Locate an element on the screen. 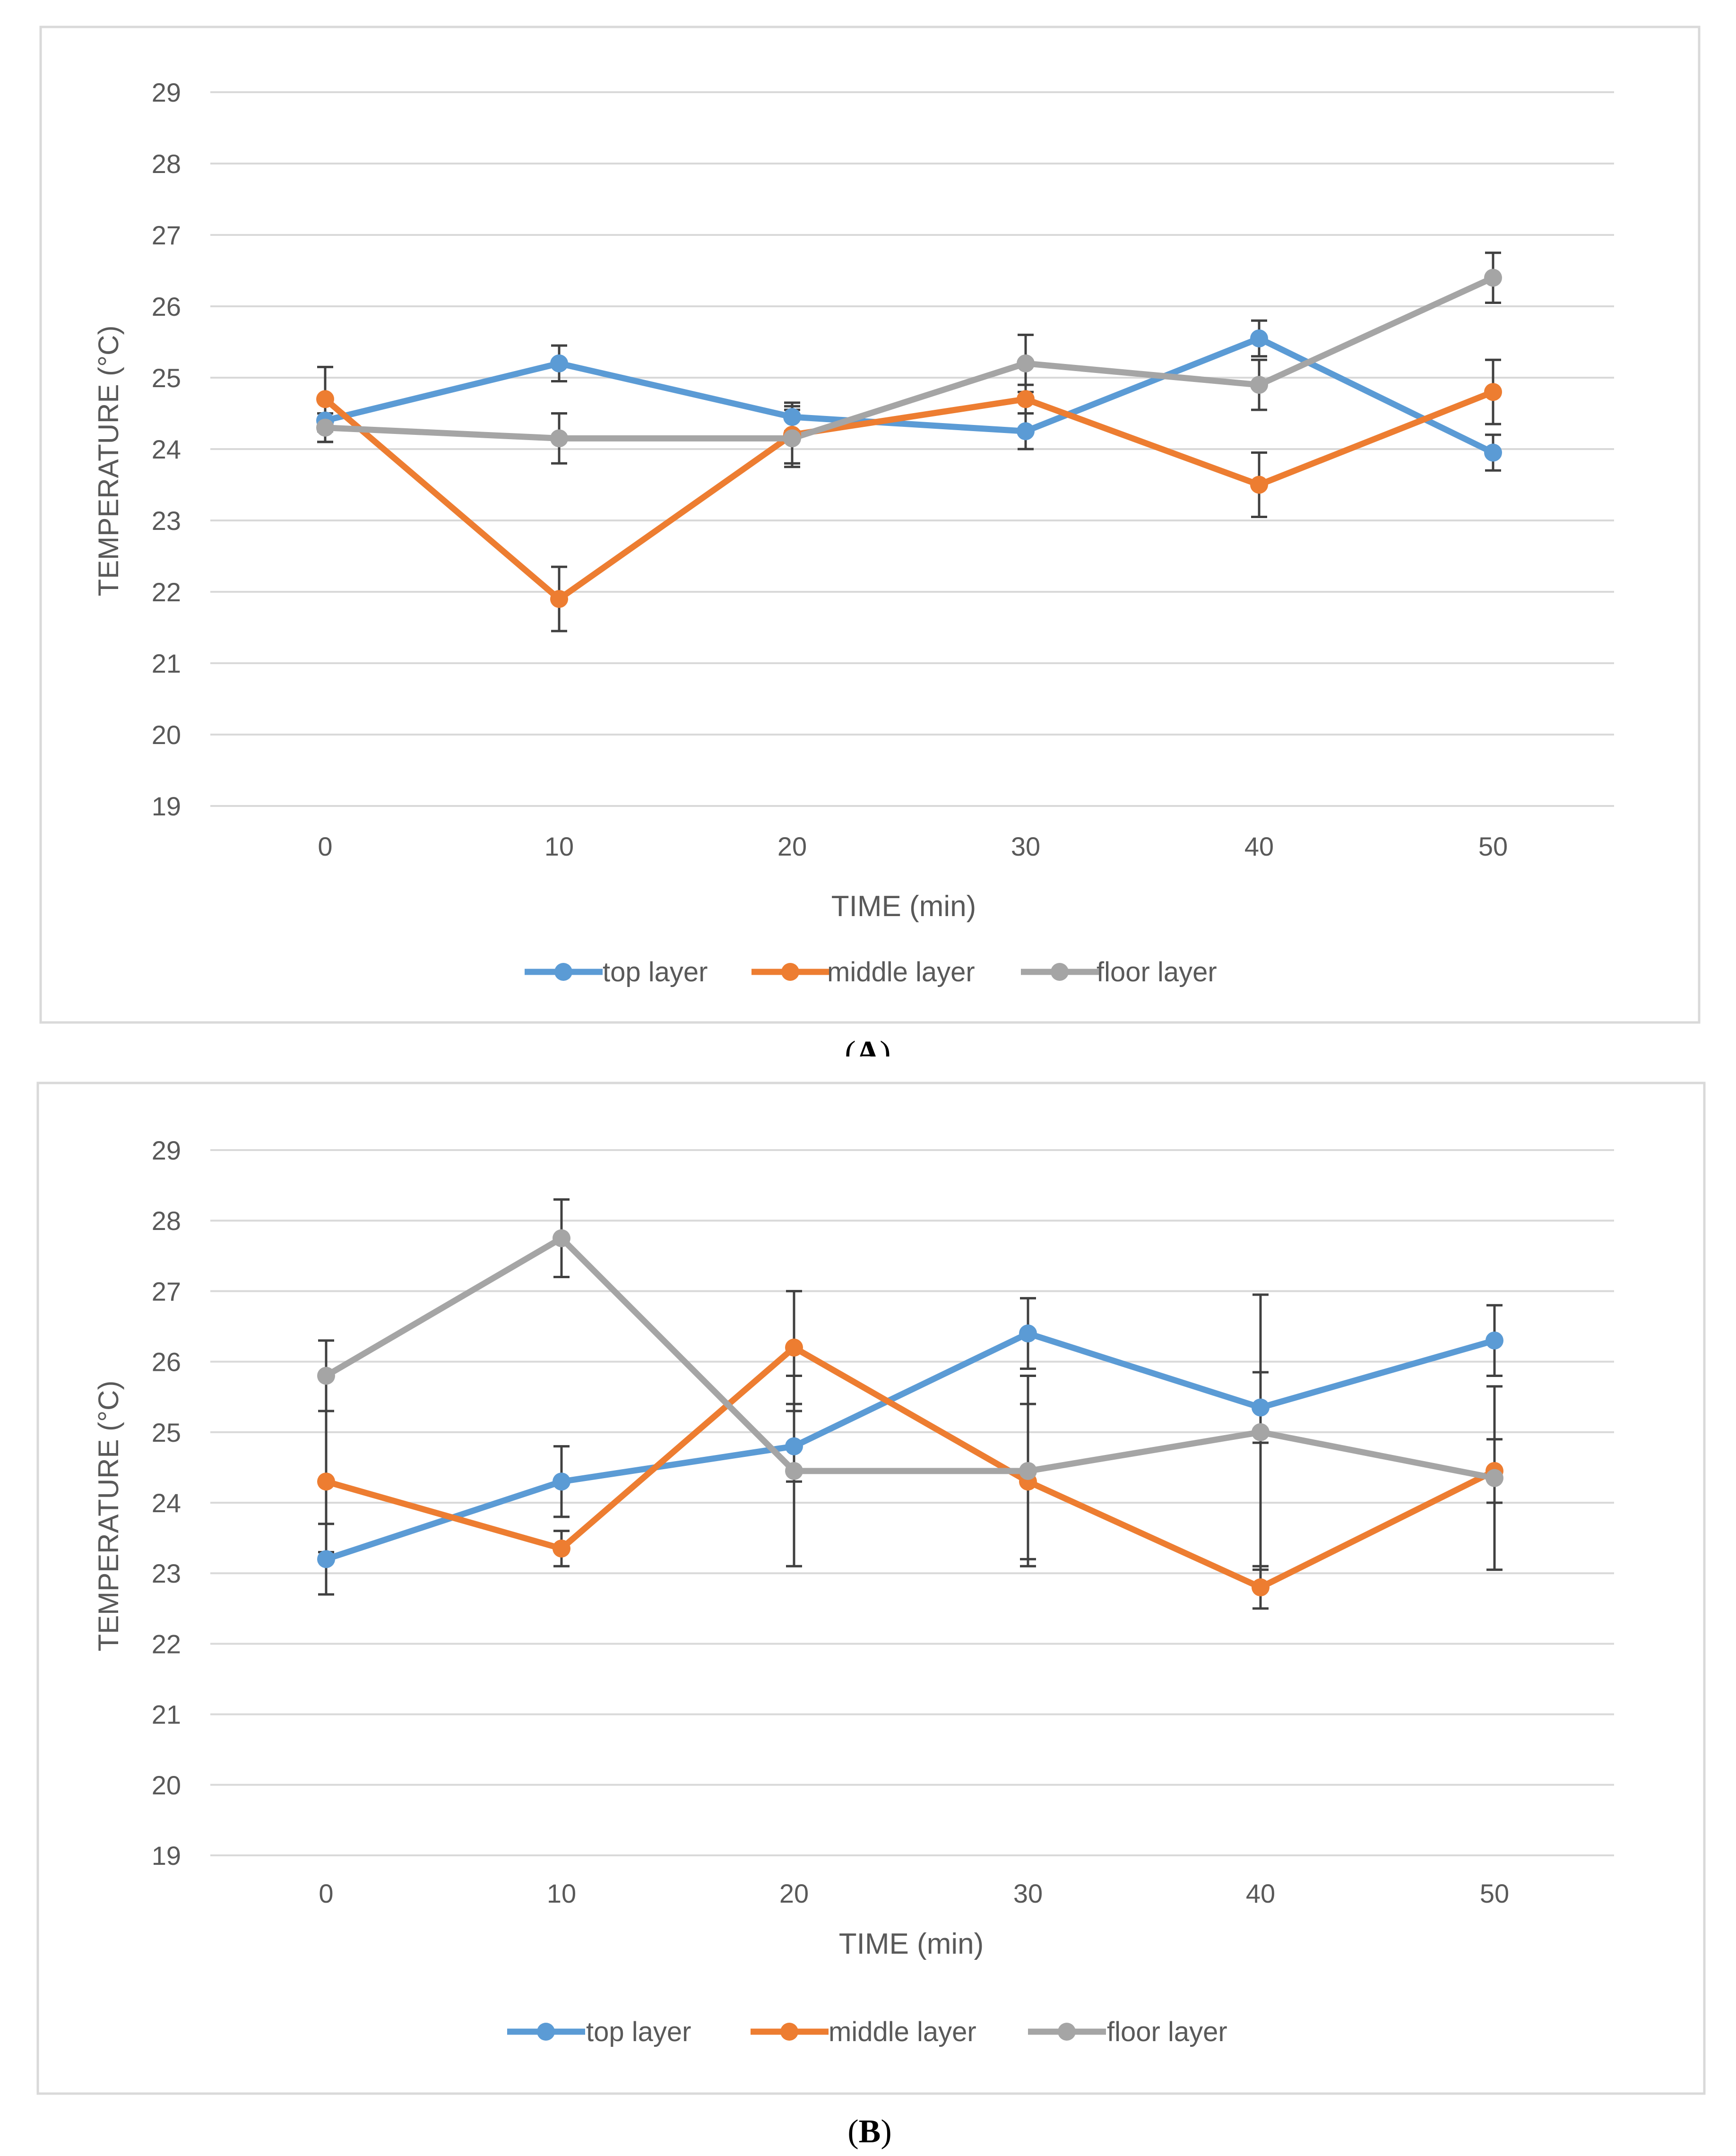  panel-label: (A) is located at coordinates (867, 1045).